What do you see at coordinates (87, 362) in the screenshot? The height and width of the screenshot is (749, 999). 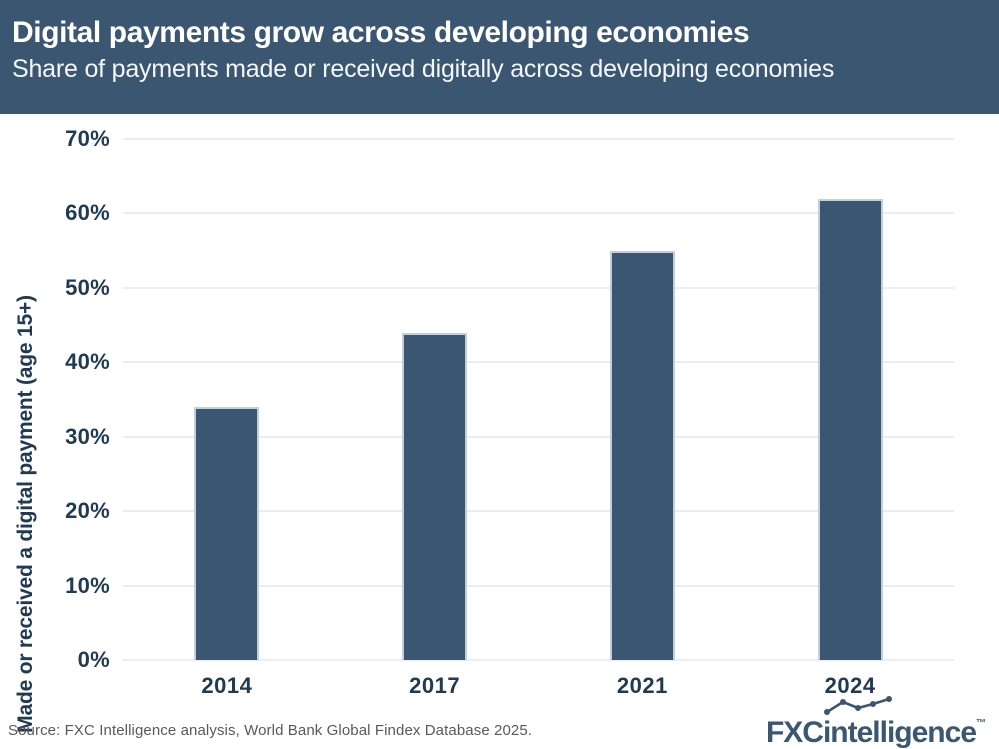 I see `y-tick-label-40%: 40%` at bounding box center [87, 362].